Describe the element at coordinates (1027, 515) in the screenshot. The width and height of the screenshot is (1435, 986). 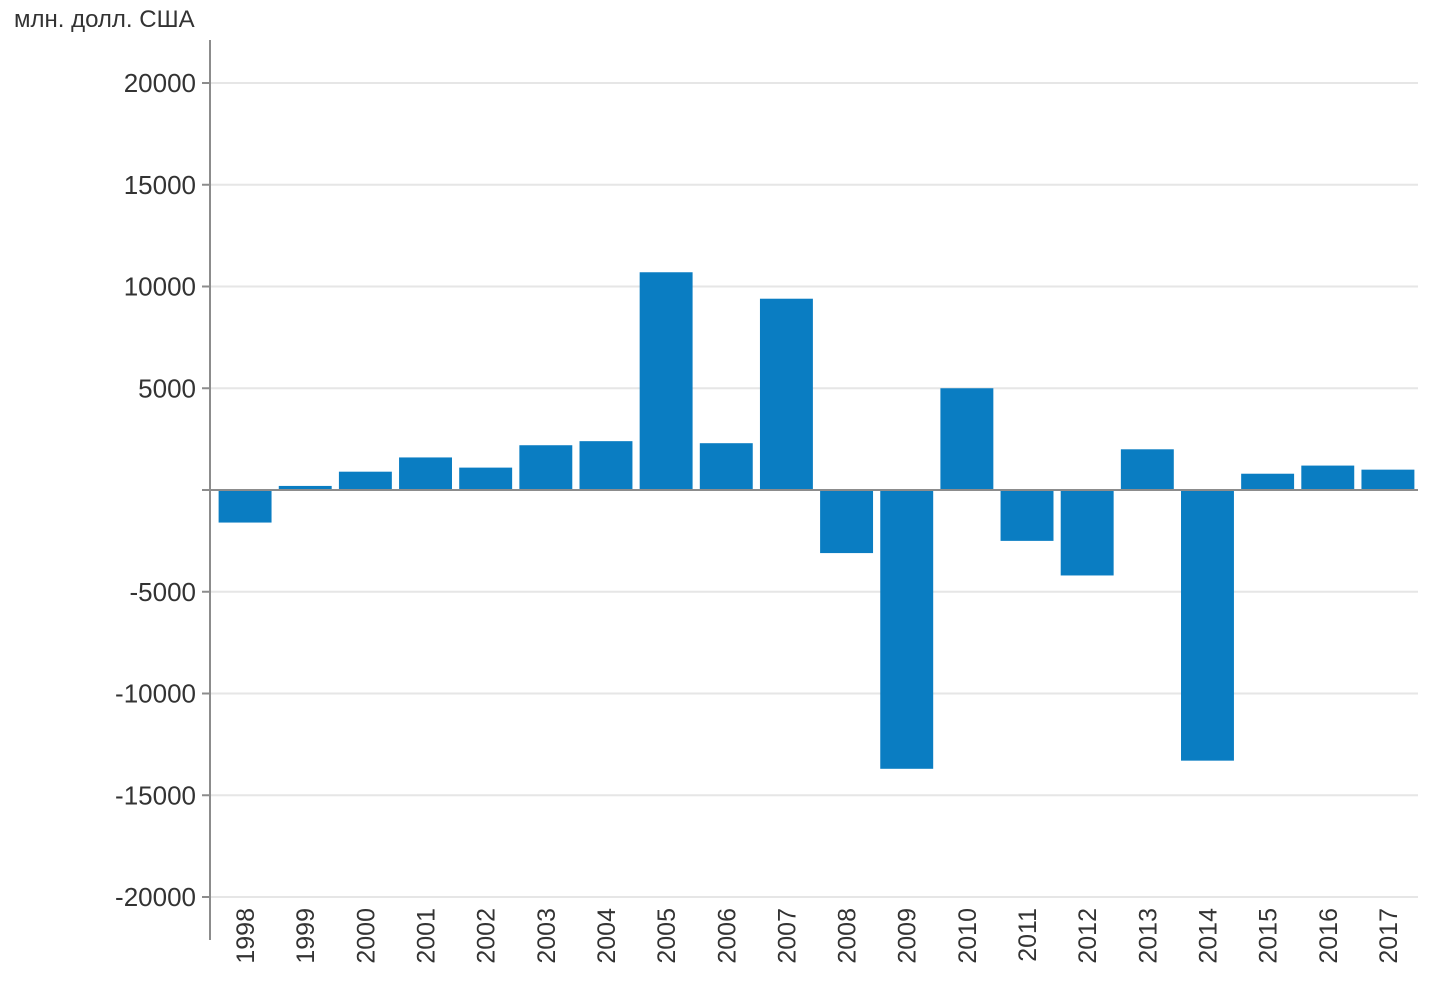
I see `bar-2011` at that location.